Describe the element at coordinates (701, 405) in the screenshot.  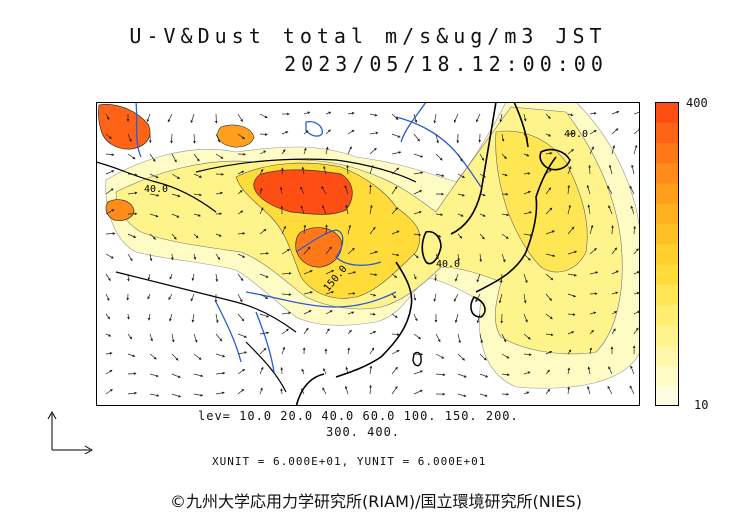
I see `colorbar-min-label: 10` at that location.